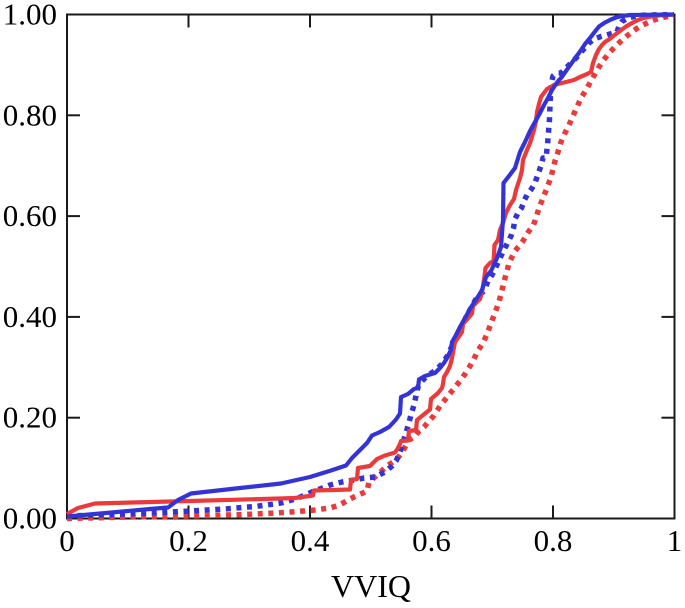  What do you see at coordinates (30, 518) in the screenshot?
I see `svg-text: 0.00` at bounding box center [30, 518].